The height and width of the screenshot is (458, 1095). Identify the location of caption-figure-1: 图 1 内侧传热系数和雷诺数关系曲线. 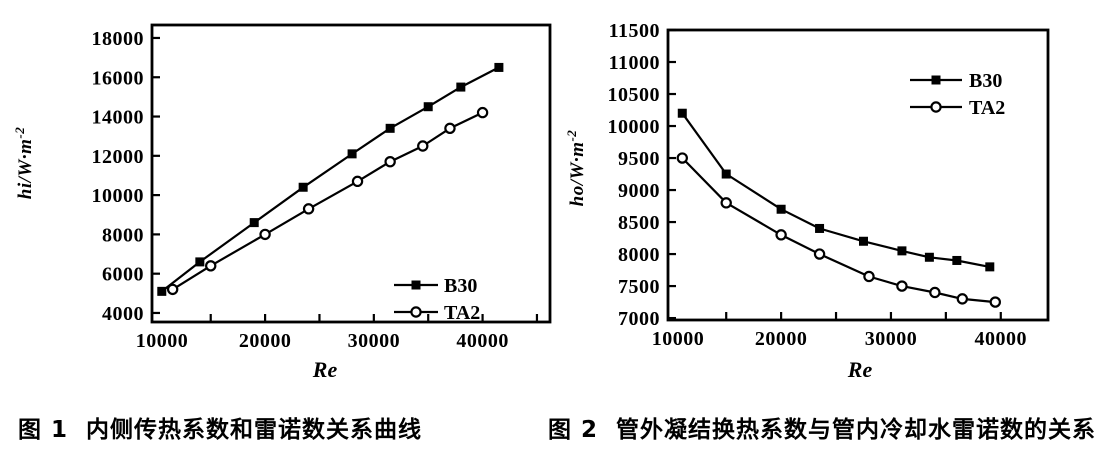
(220, 427).